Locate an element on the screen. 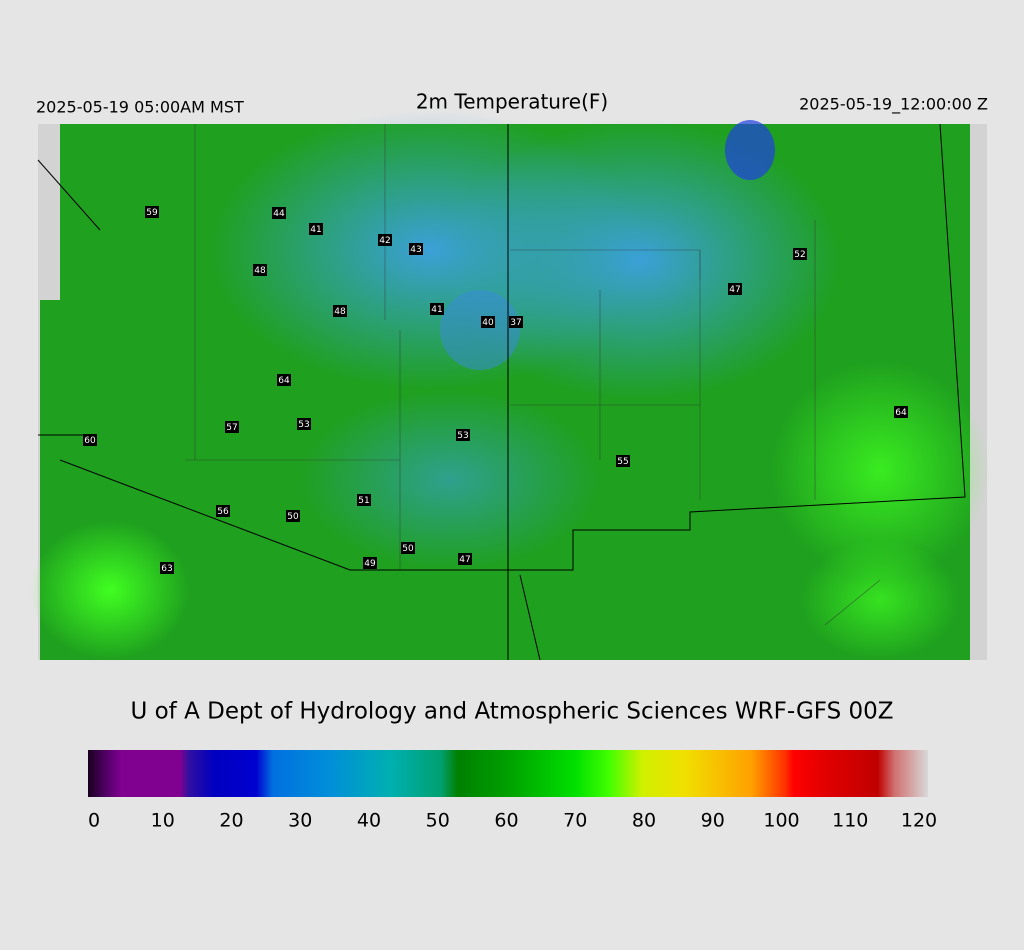  colorbar-tick-label: 0 is located at coordinates (94, 821).